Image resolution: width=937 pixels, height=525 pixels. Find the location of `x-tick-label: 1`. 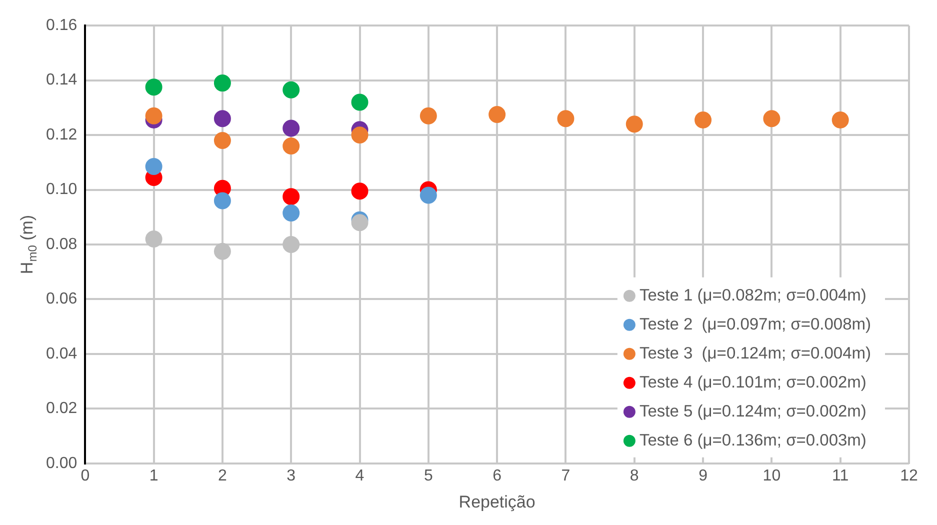

x-tick-label: 1 is located at coordinates (153, 475).